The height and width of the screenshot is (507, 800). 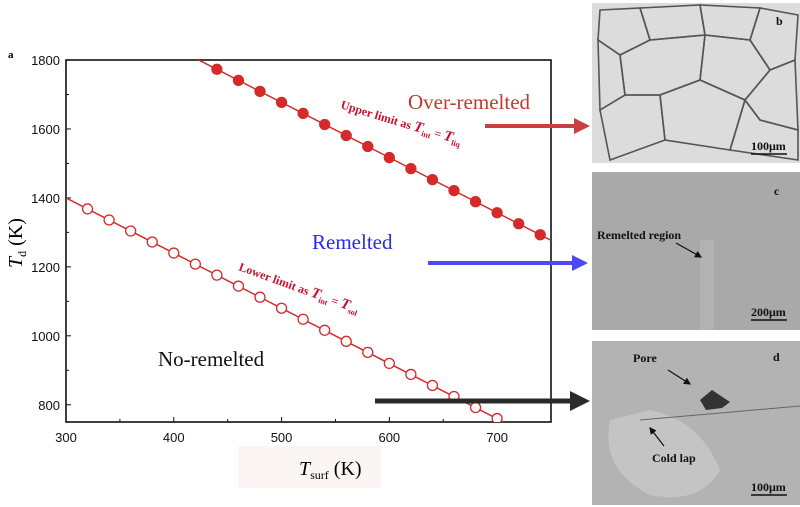 I want to click on y-axis-label: Td (K), so click(x=17, y=243).